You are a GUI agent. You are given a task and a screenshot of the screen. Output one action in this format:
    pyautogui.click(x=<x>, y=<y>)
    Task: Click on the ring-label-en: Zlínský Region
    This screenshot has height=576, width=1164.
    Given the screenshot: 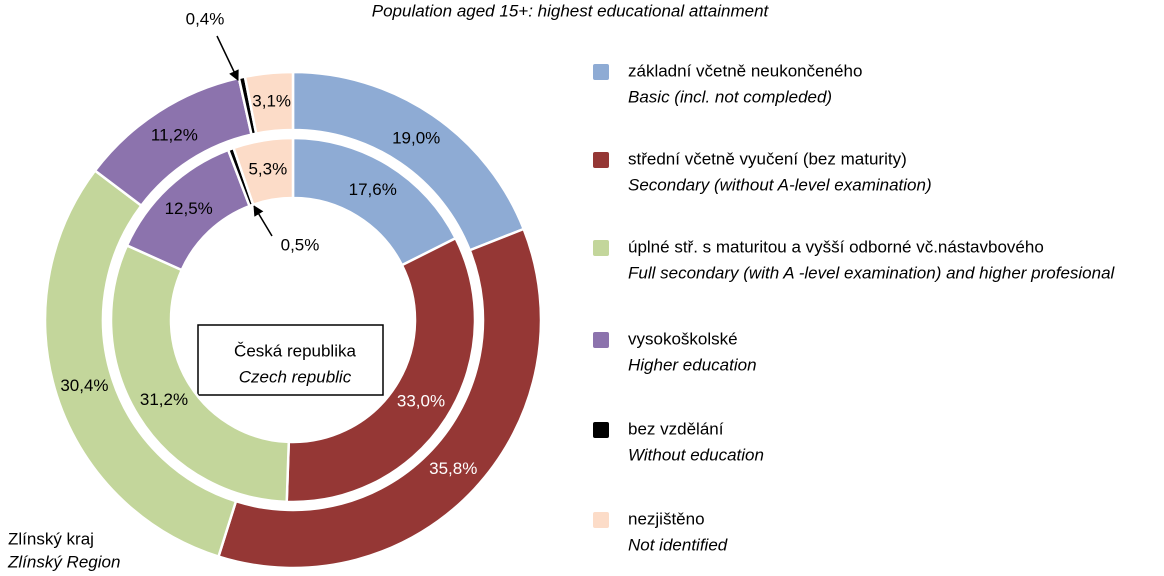 What is the action you would take?
    pyautogui.click(x=63, y=561)
    